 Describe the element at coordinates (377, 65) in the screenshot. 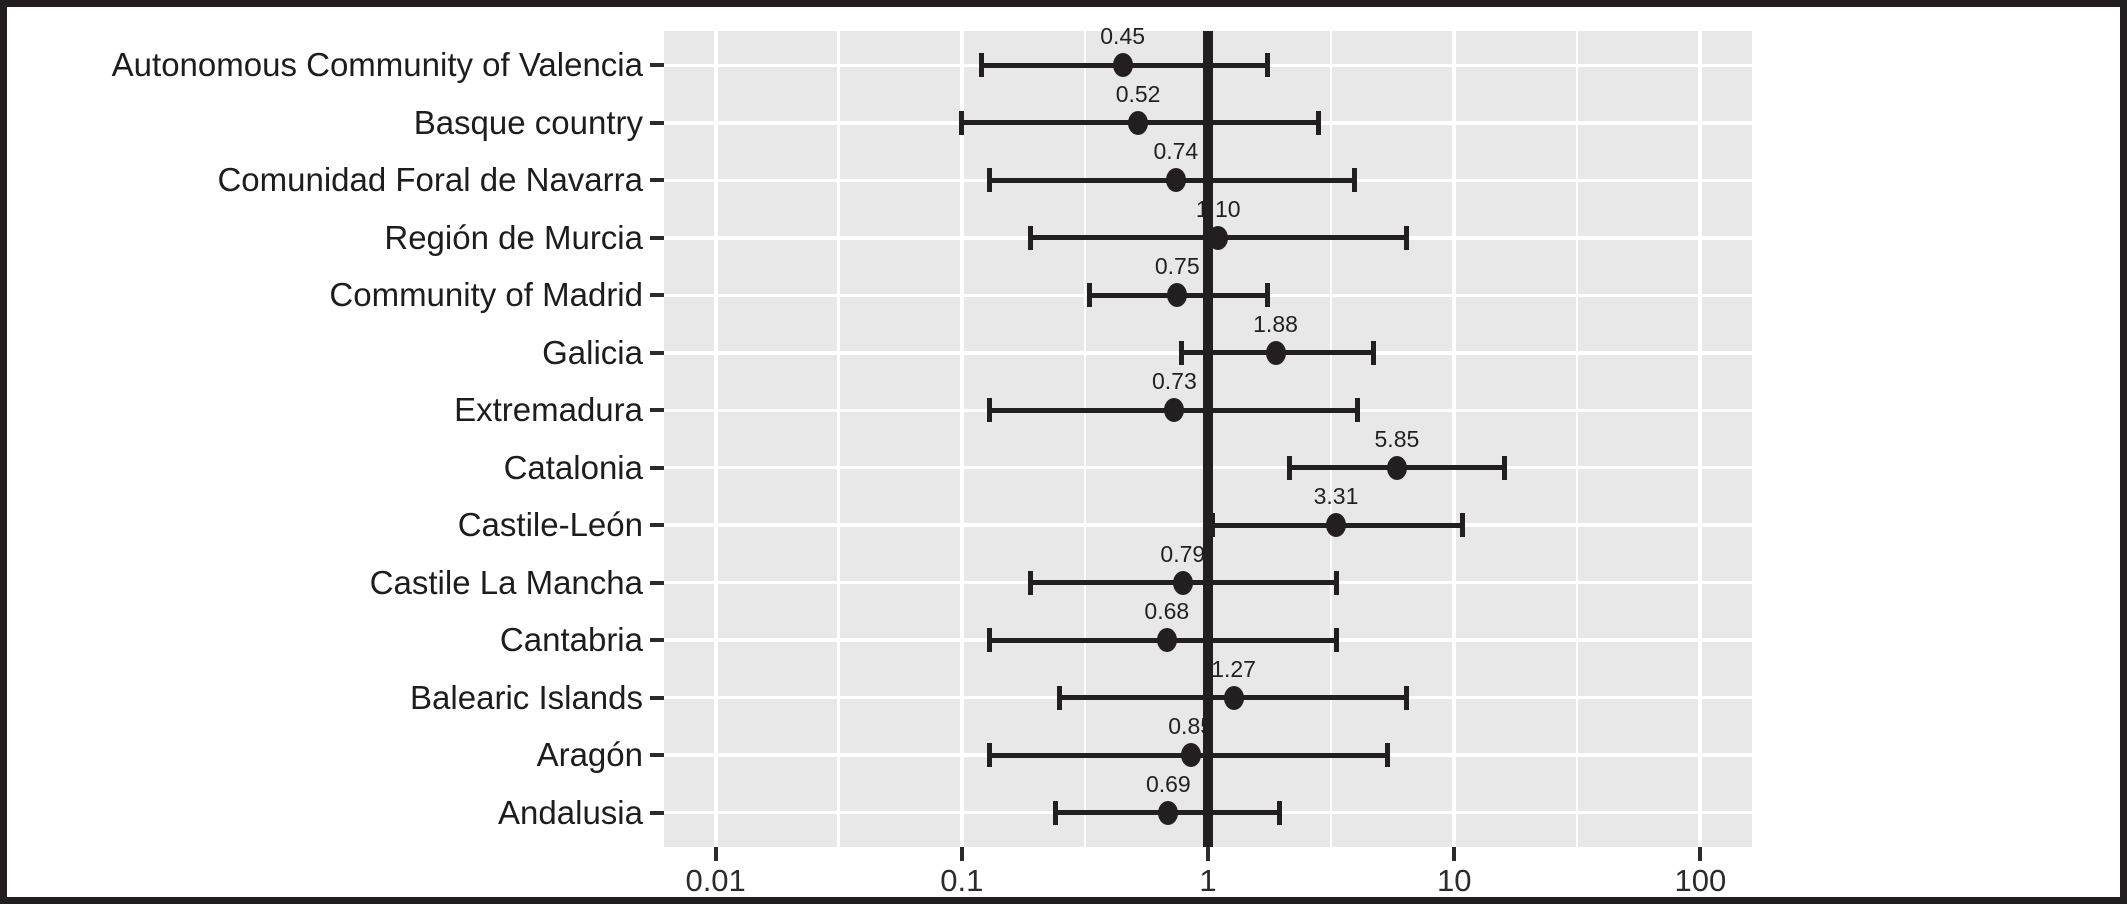

I see `category-label: Autonomous Community of Valencia` at that location.